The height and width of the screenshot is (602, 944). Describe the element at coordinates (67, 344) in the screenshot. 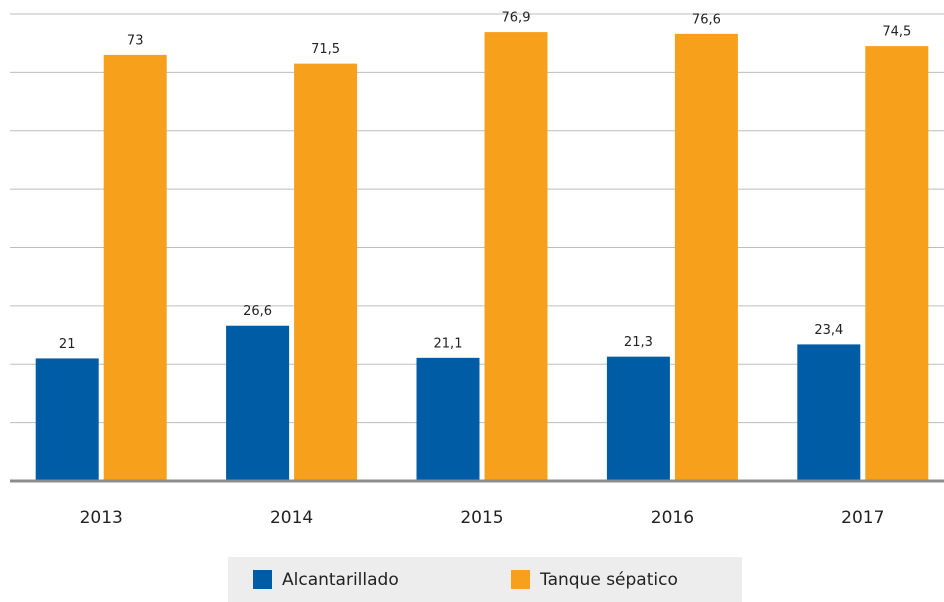

I see `value-label: 21` at that location.